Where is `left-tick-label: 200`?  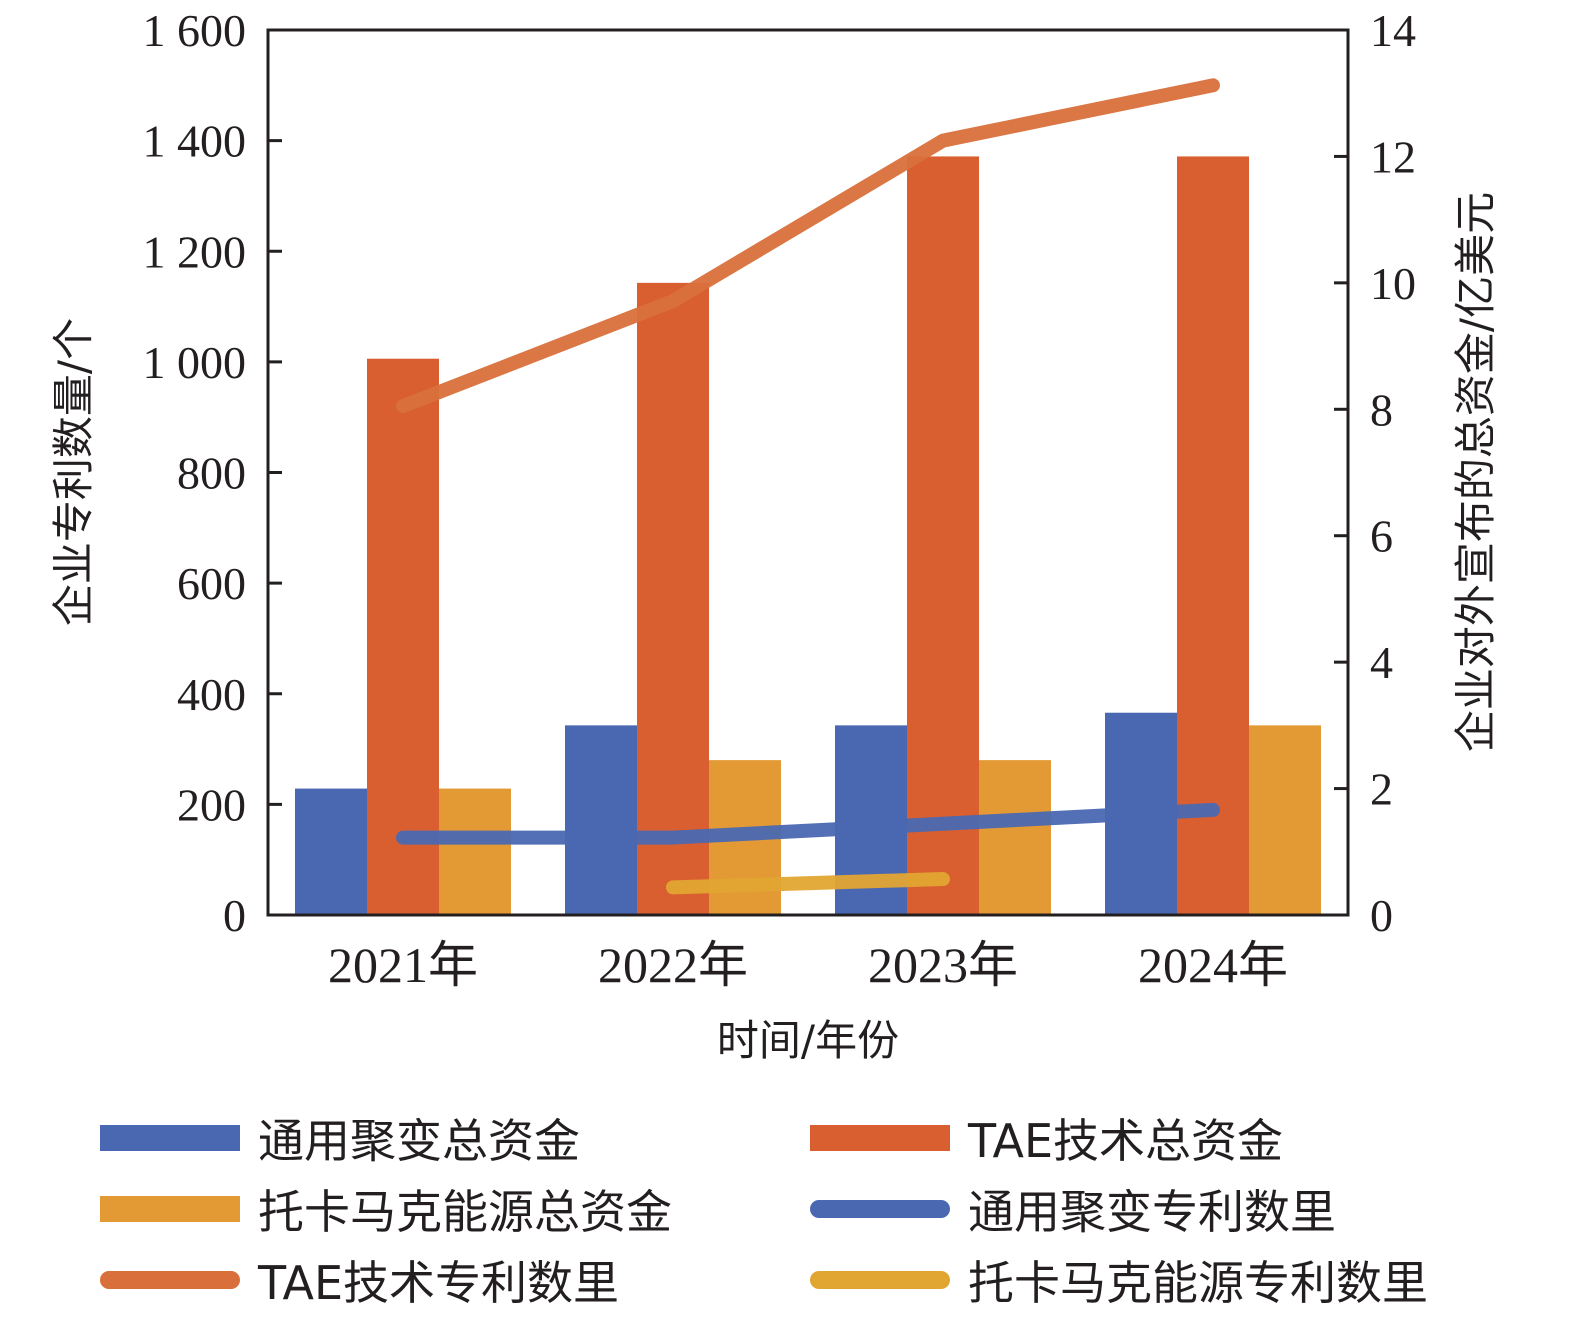 left-tick-label: 200 is located at coordinates (211, 804).